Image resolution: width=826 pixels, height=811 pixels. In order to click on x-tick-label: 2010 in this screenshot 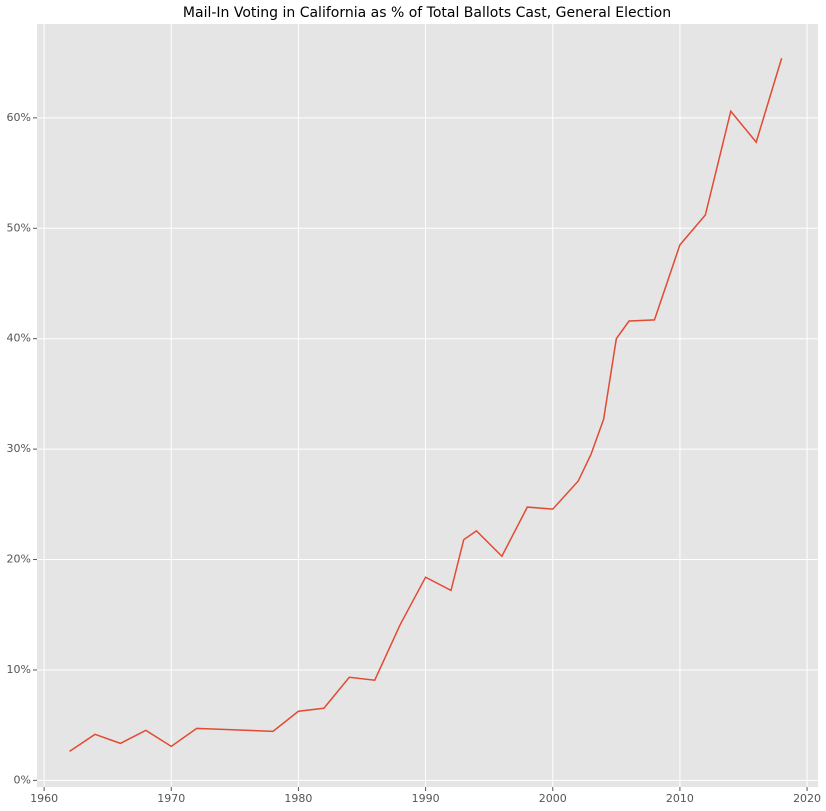, I will do `click(680, 798)`.